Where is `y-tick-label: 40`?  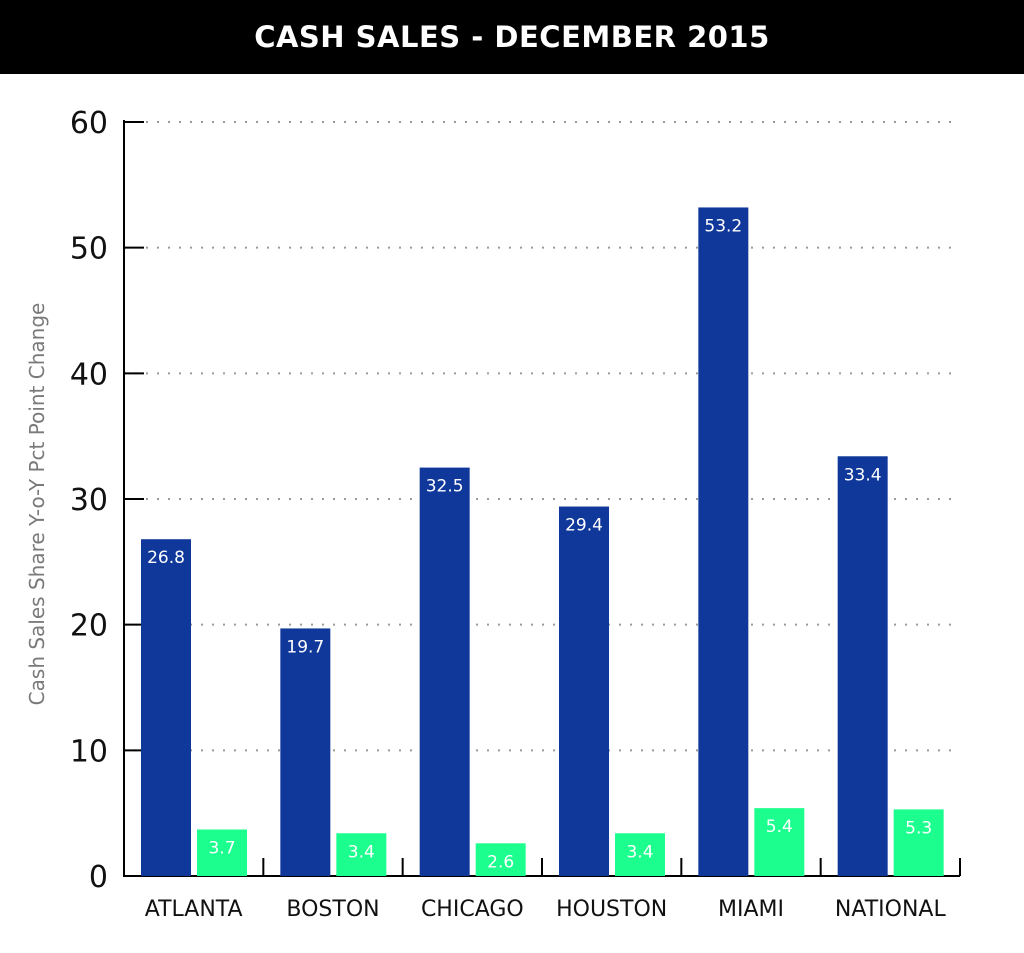
y-tick-label: 40 is located at coordinates (89, 374).